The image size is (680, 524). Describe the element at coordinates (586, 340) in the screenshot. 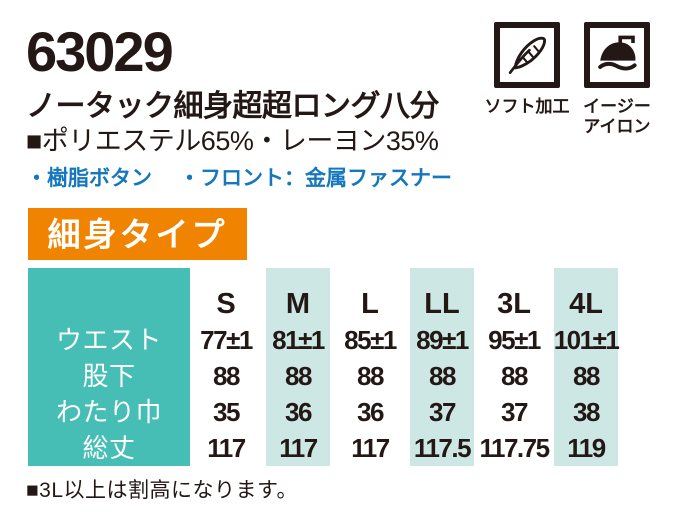

I see `size-value: 101±1` at that location.